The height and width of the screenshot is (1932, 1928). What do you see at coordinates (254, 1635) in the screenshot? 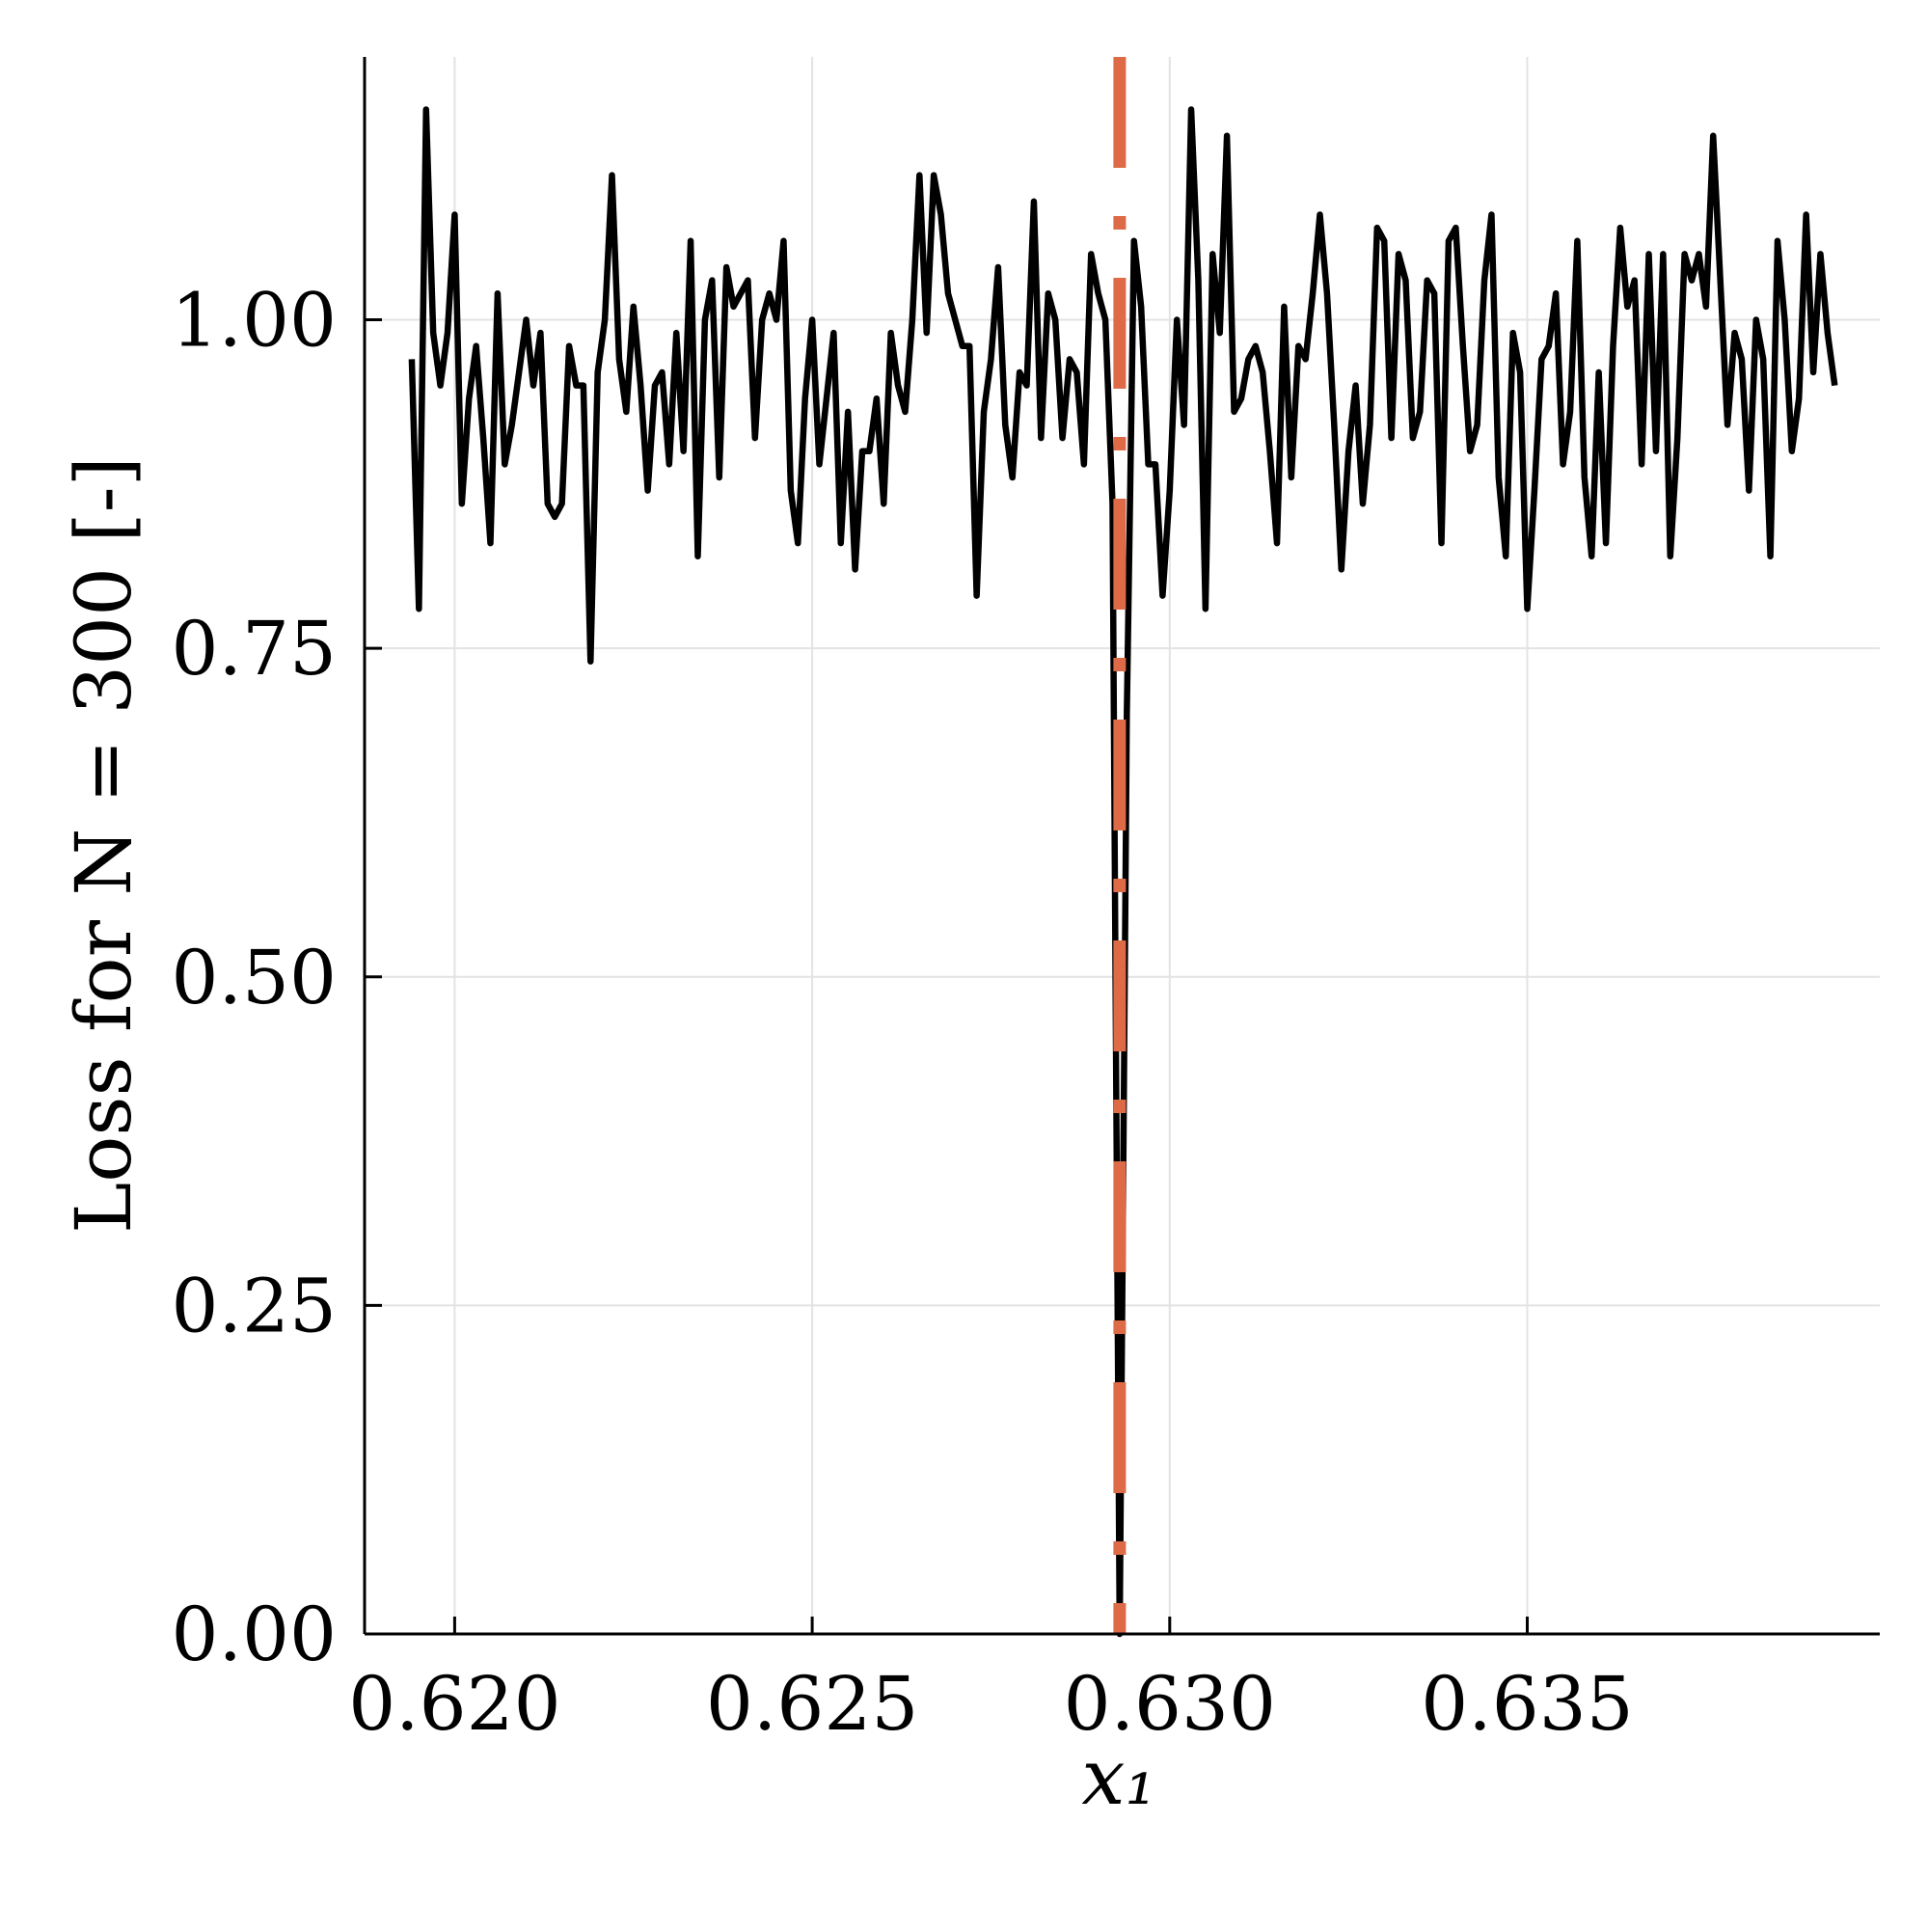
I see `y-tick-label: 0.00` at bounding box center [254, 1635].